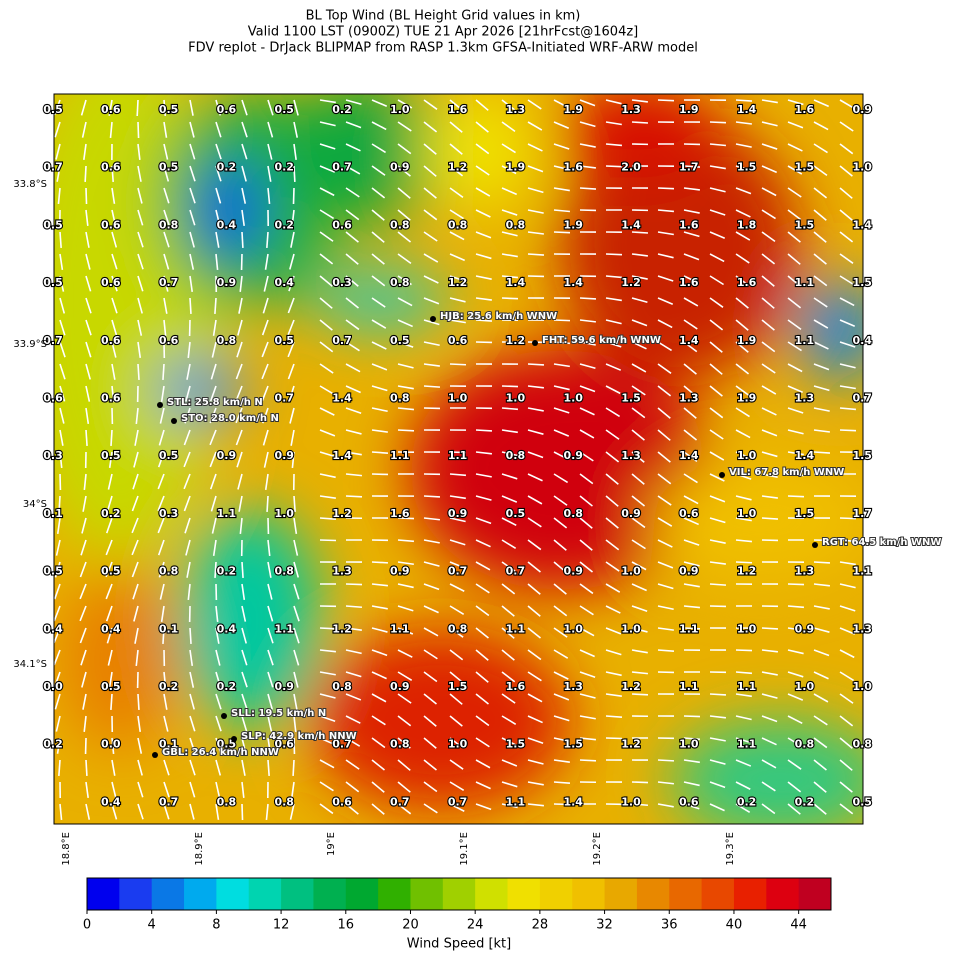 The width and height of the screenshot is (965, 962). Describe the element at coordinates (53, 109) in the screenshot. I see `grid-value: 0.5` at that location.